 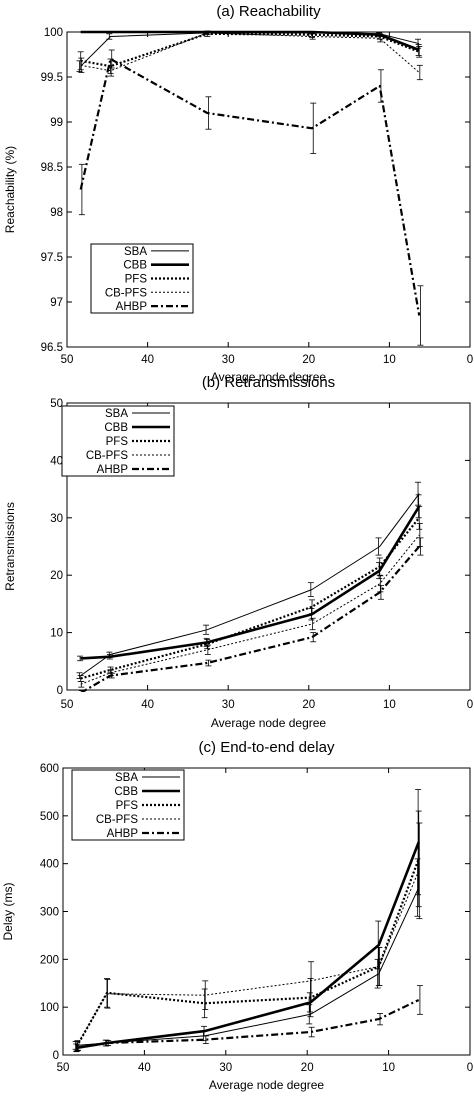 I want to click on y-tick-label: 600, so click(x=49, y=769).